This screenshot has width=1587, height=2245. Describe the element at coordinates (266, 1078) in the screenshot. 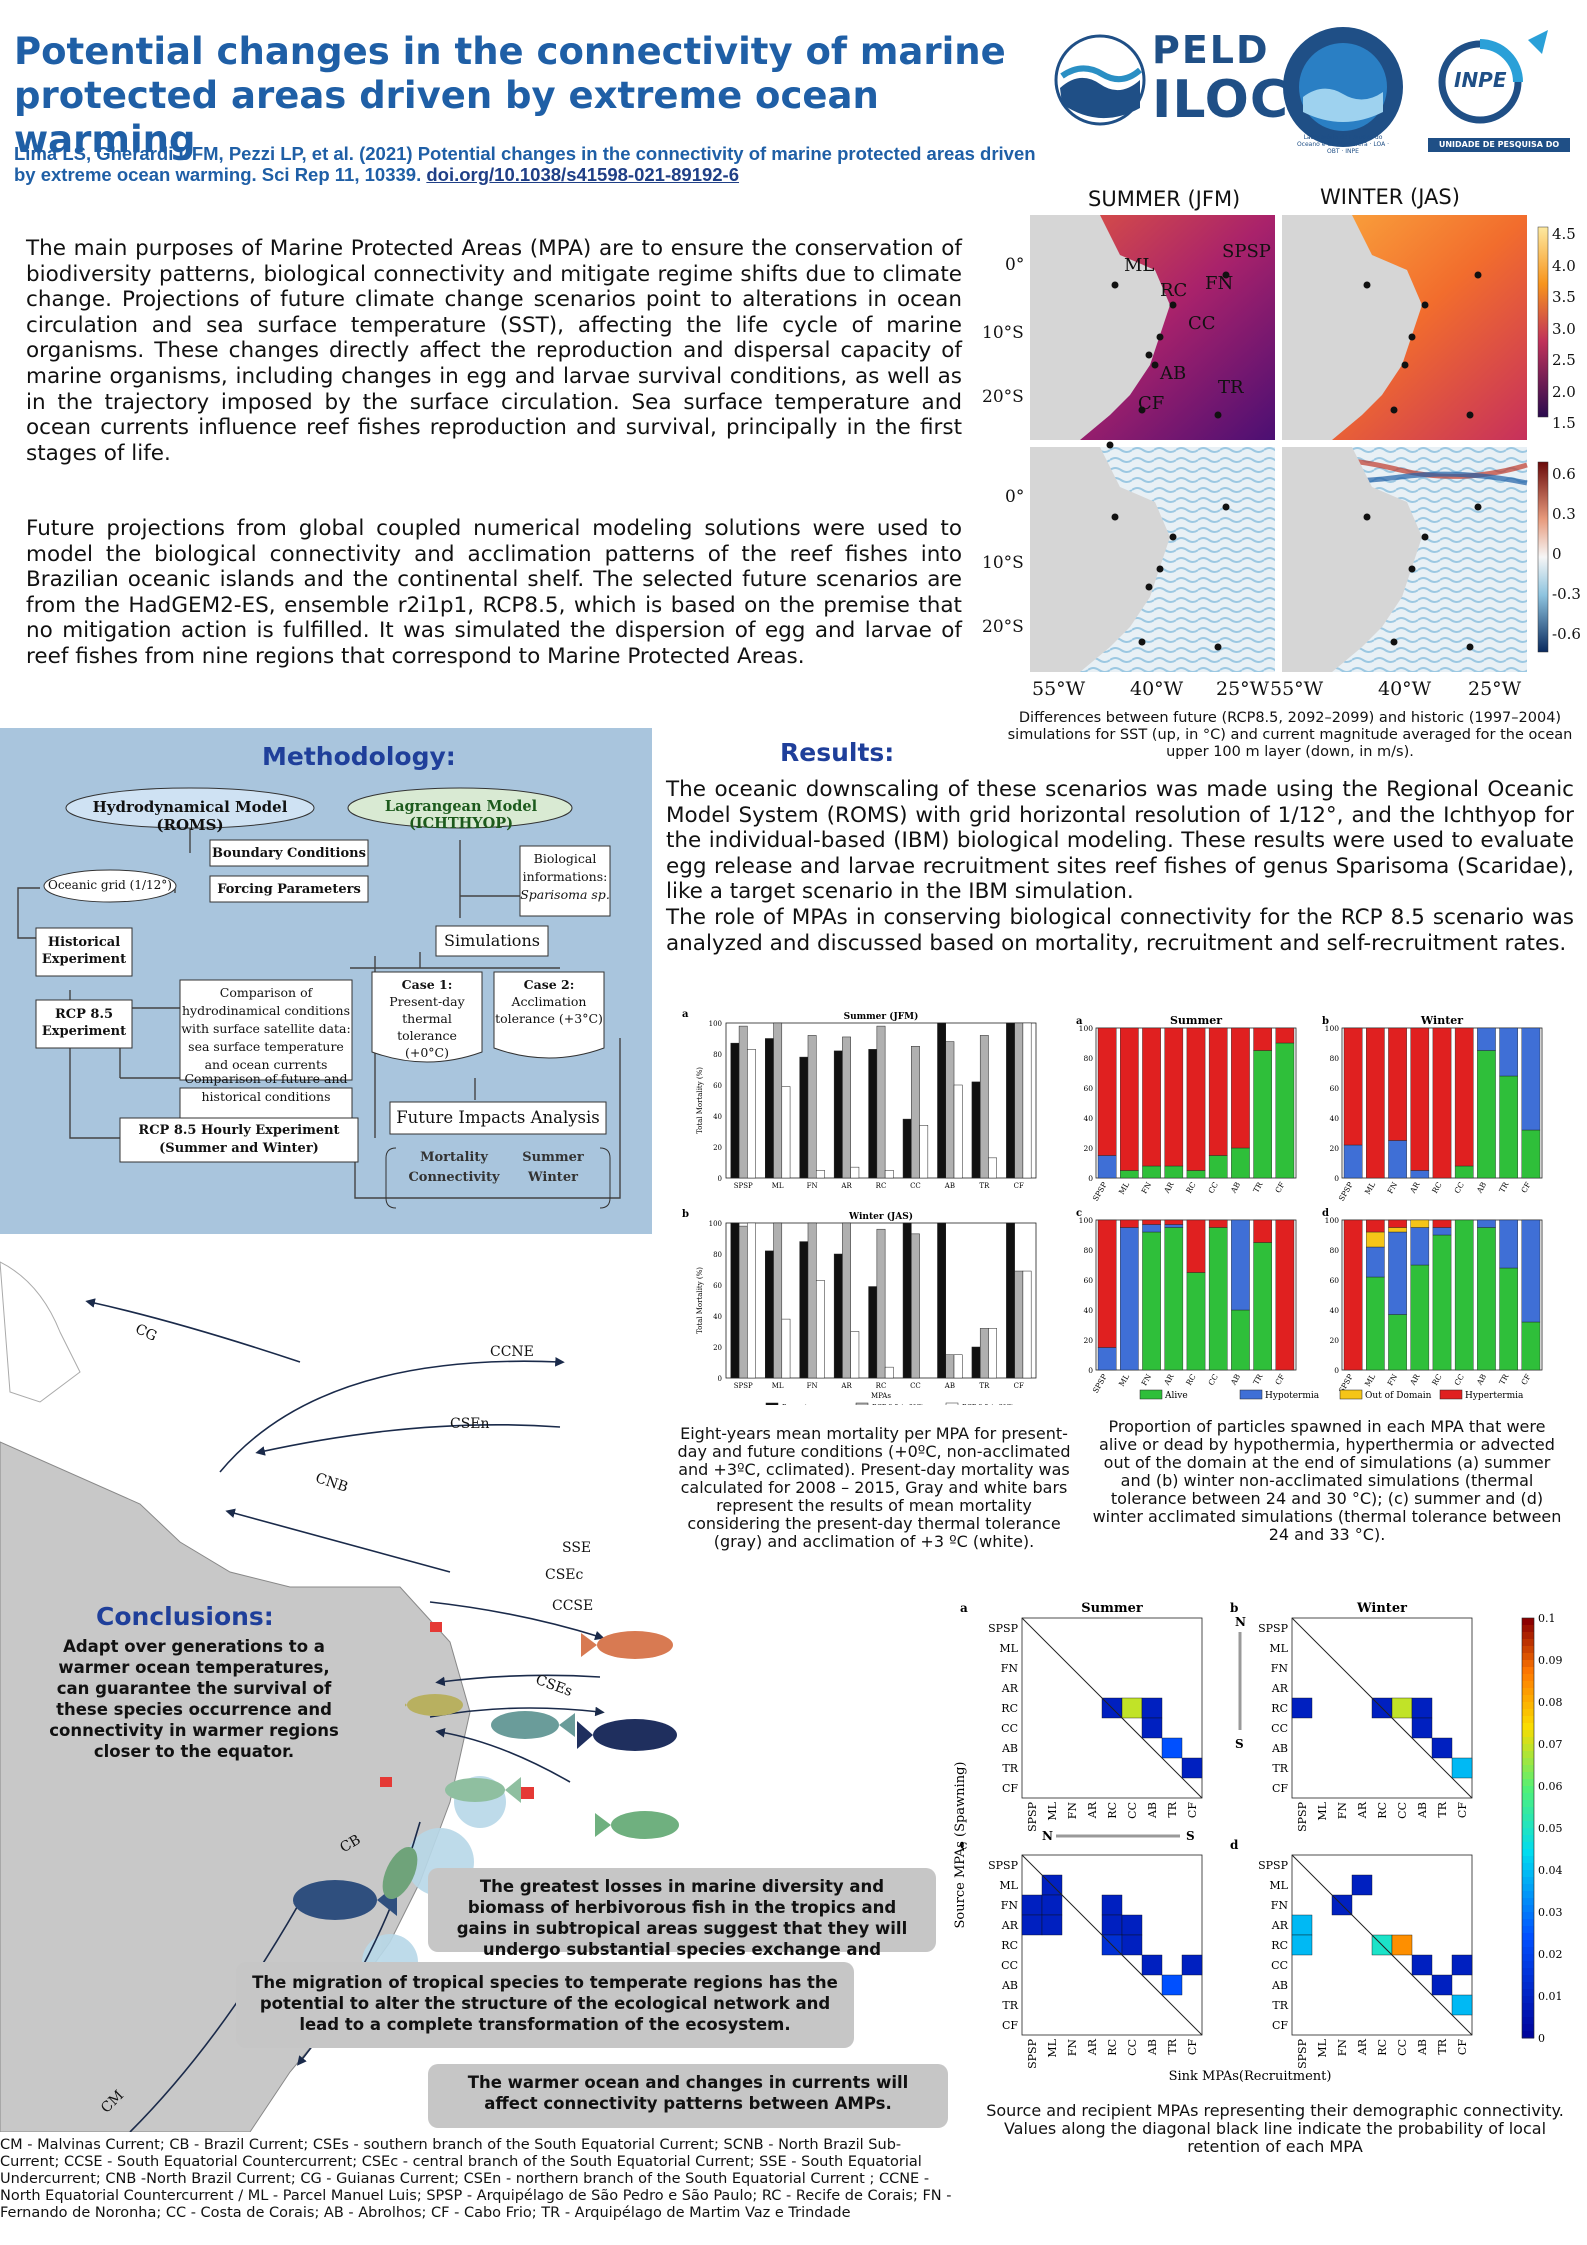

I see `comparison2-line: Comparison of future and` at that location.